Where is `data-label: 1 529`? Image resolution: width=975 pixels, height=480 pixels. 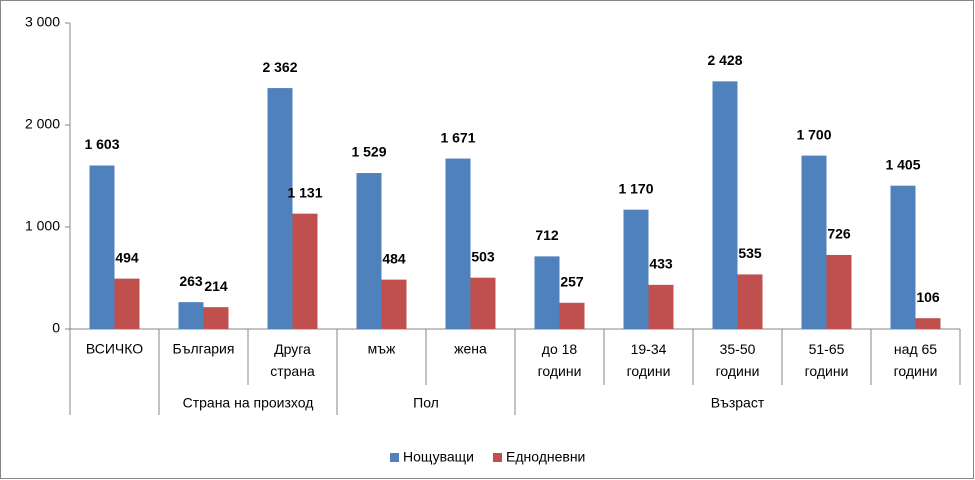 data-label: 1 529 is located at coordinates (368, 152).